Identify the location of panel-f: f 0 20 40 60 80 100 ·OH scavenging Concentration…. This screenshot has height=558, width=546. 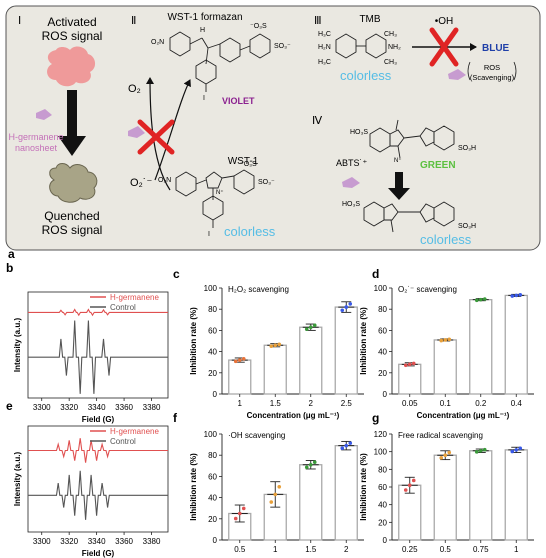
(268, 484).